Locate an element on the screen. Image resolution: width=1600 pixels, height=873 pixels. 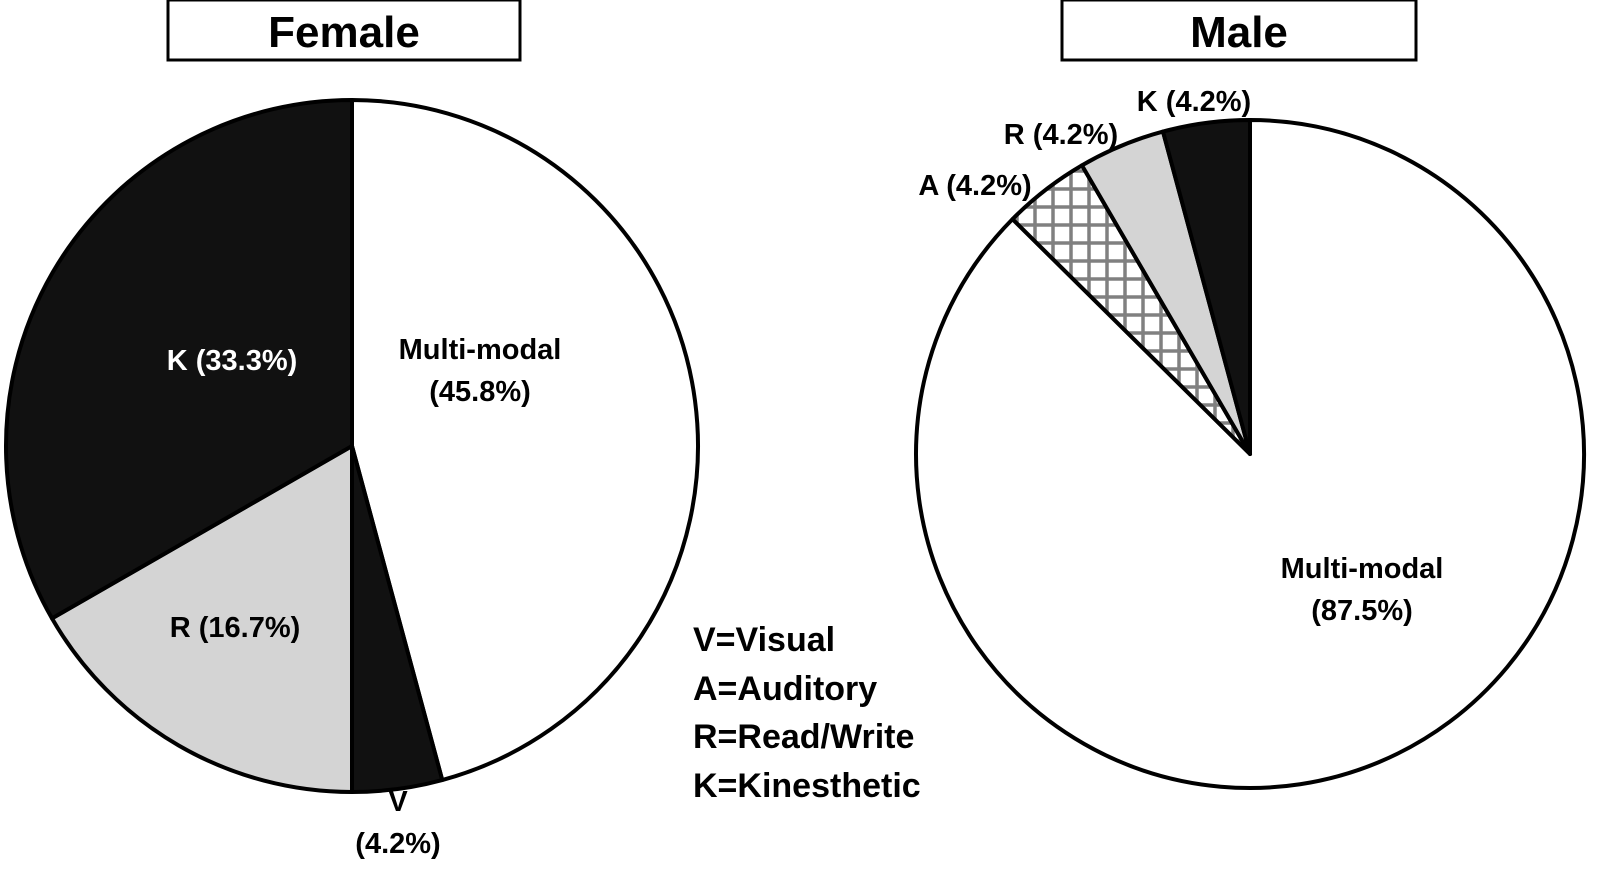
female-title: Female is located at coordinates (344, 32).